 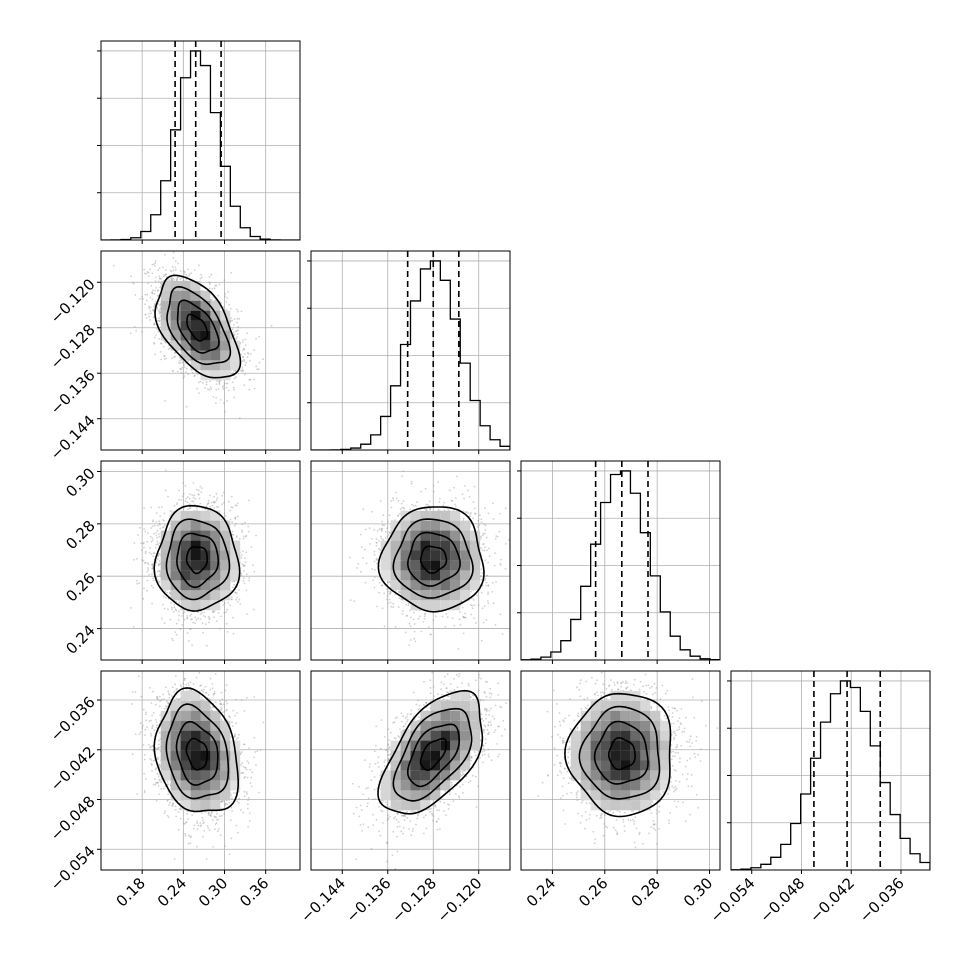 I want to click on panel-frame, so click(x=410, y=350).